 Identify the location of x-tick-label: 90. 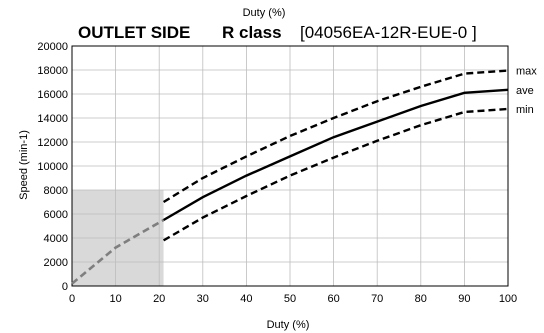
(464, 299).